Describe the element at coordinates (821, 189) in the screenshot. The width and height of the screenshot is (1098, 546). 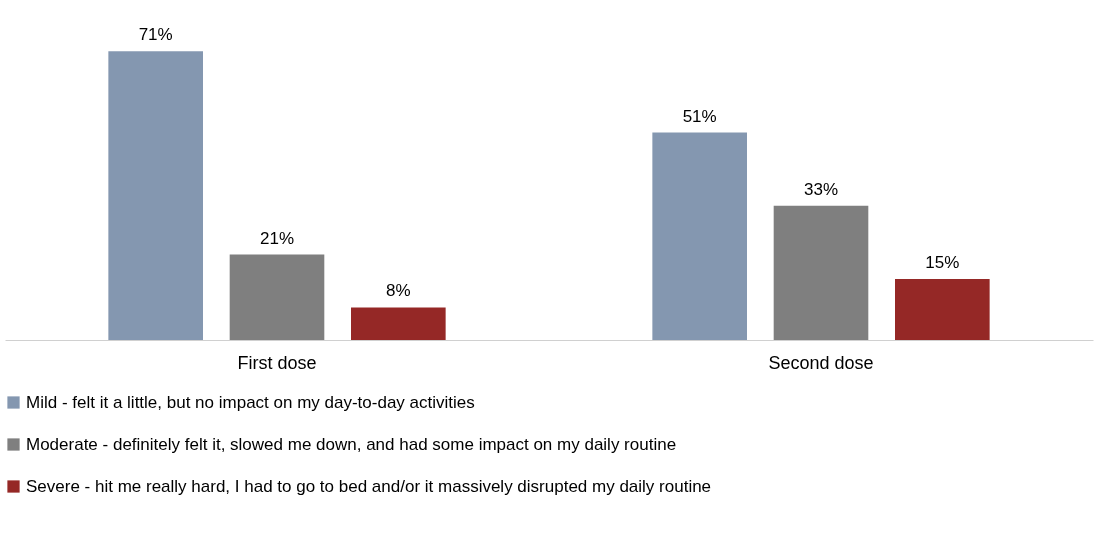
I see `data-label: 33%` at that location.